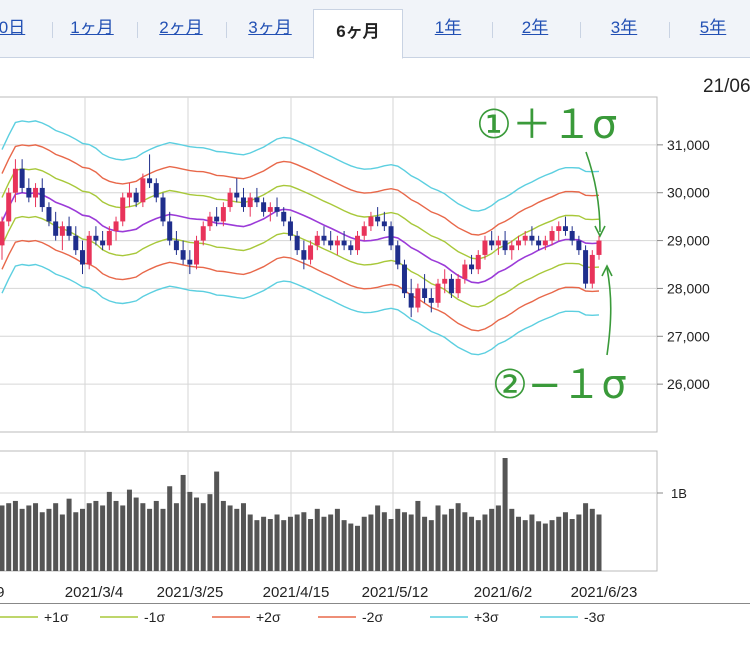 The image size is (750, 649). Describe the element at coordinates (486, 617) in the screenshot. I see `legend-label: +3σ` at that location.